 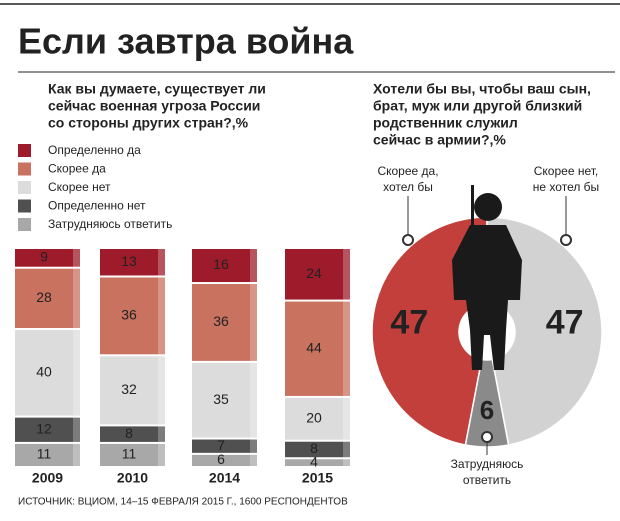 What do you see at coordinates (566, 187) in the screenshot?
I see `slice-label: не хотел бы` at bounding box center [566, 187].